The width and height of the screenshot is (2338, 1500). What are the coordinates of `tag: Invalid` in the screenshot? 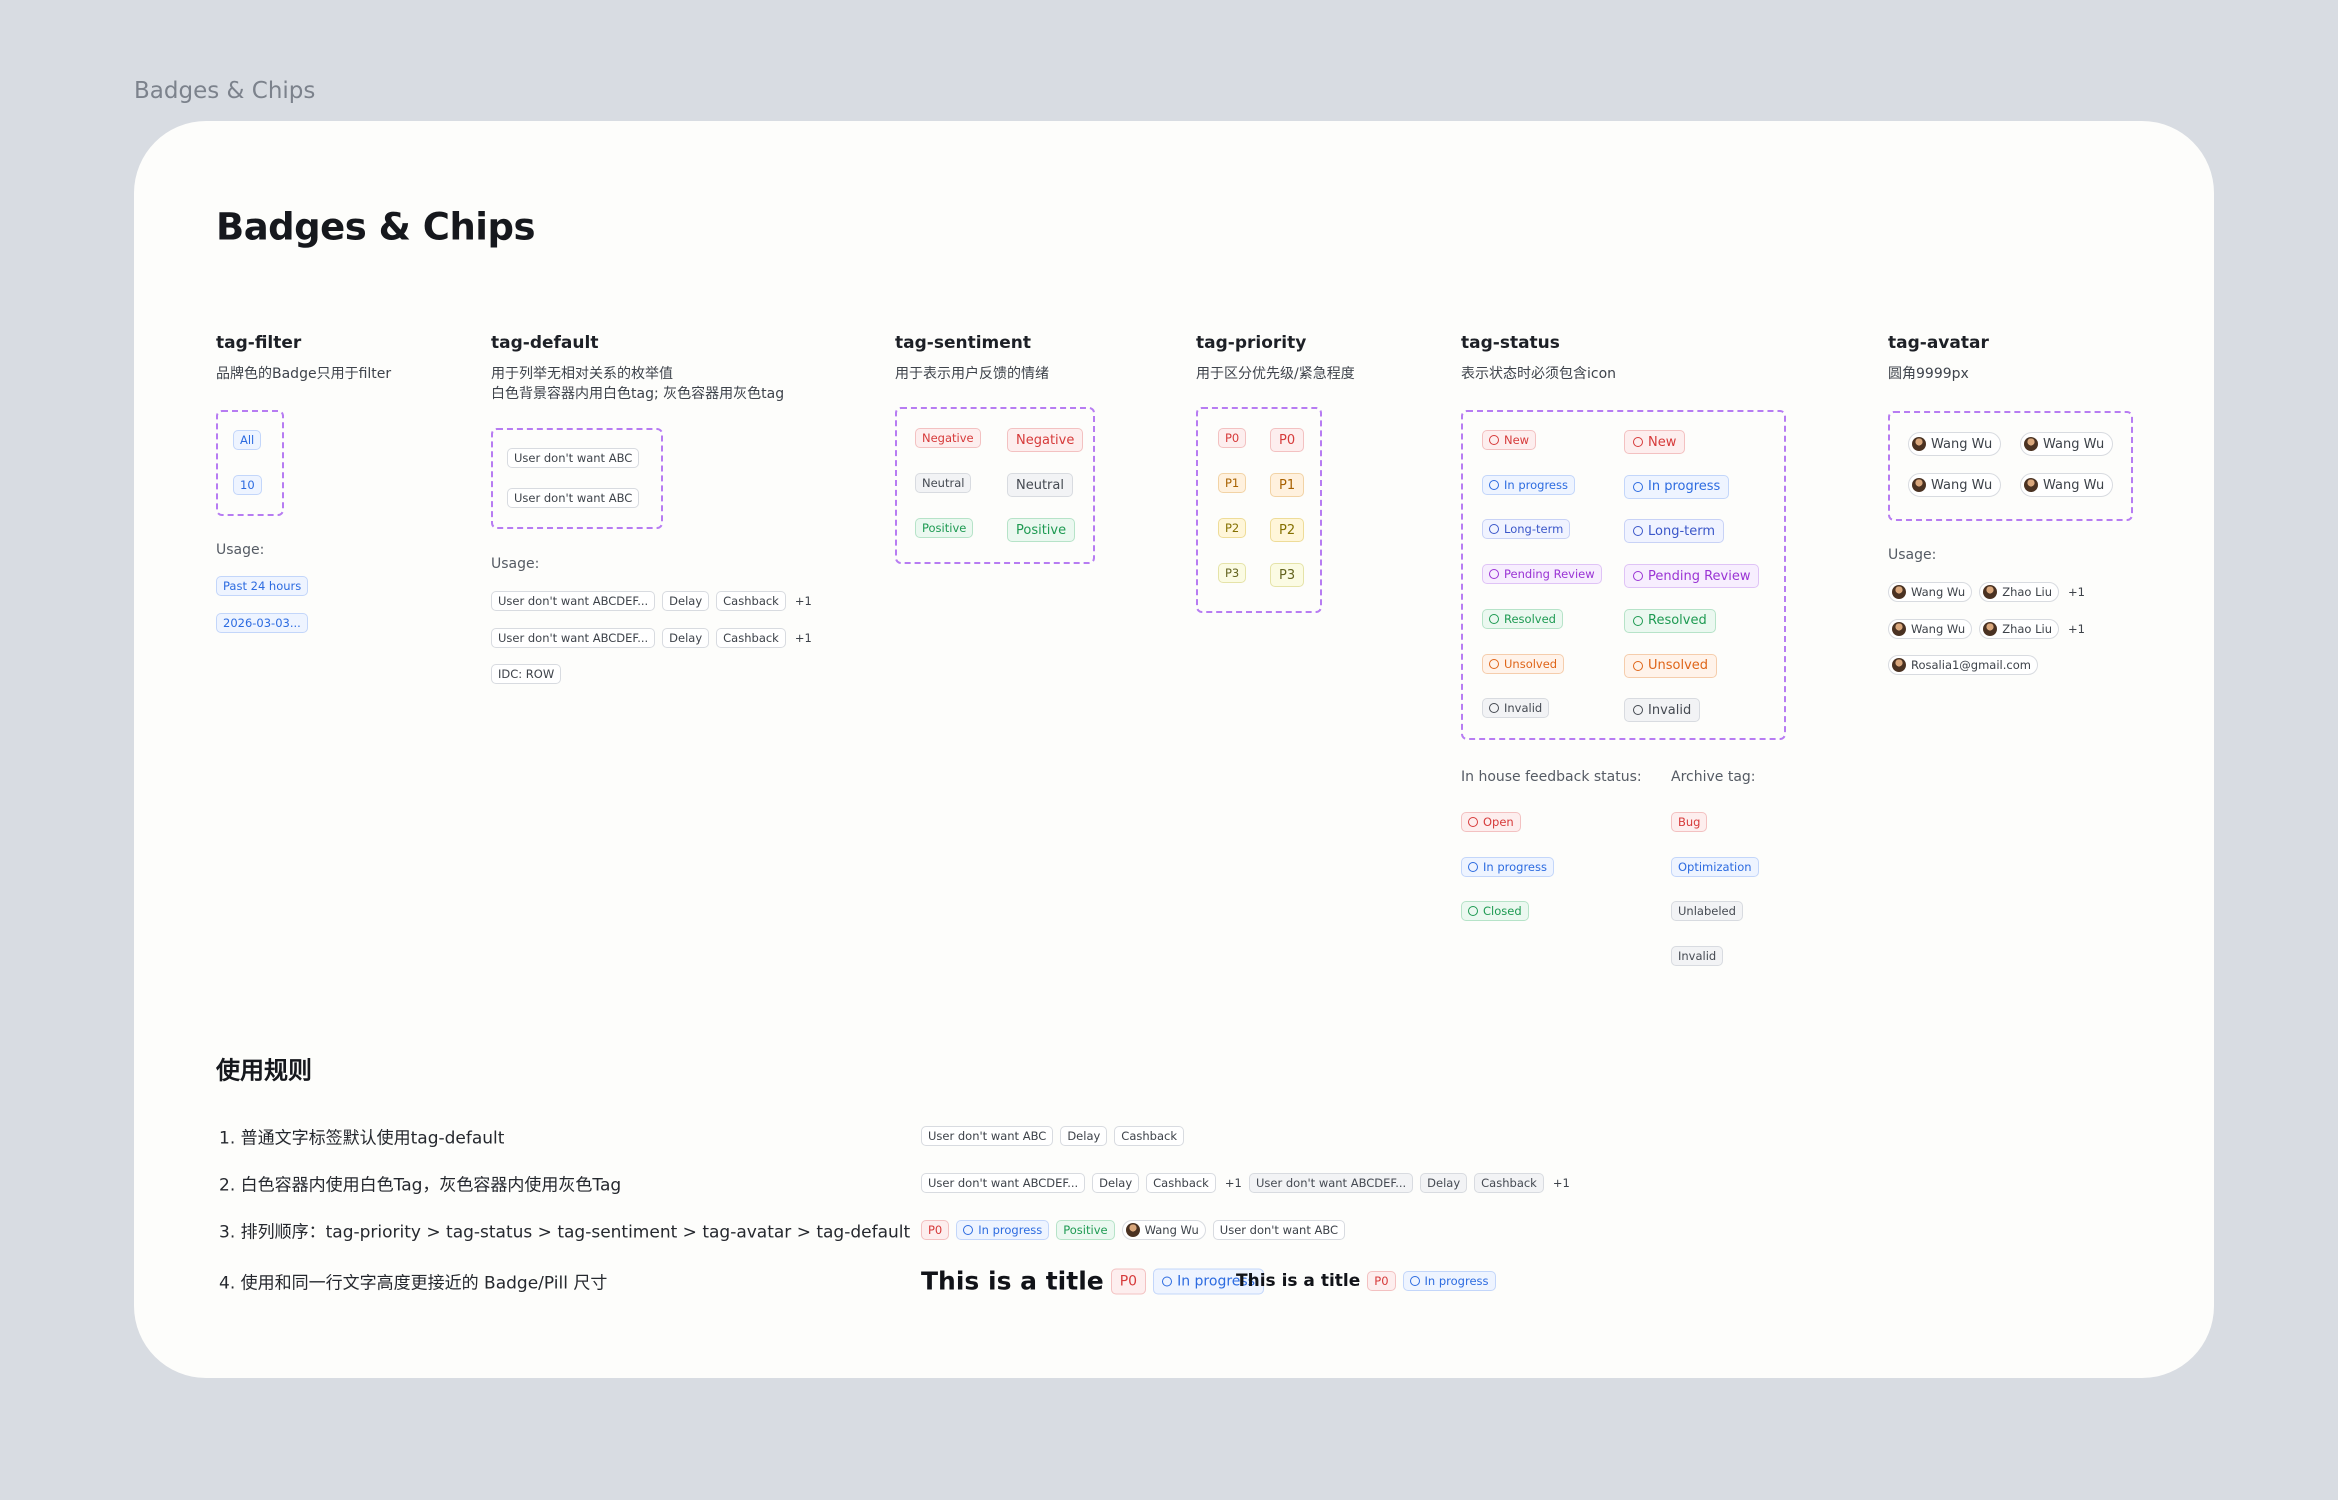 It's located at (1662, 710).